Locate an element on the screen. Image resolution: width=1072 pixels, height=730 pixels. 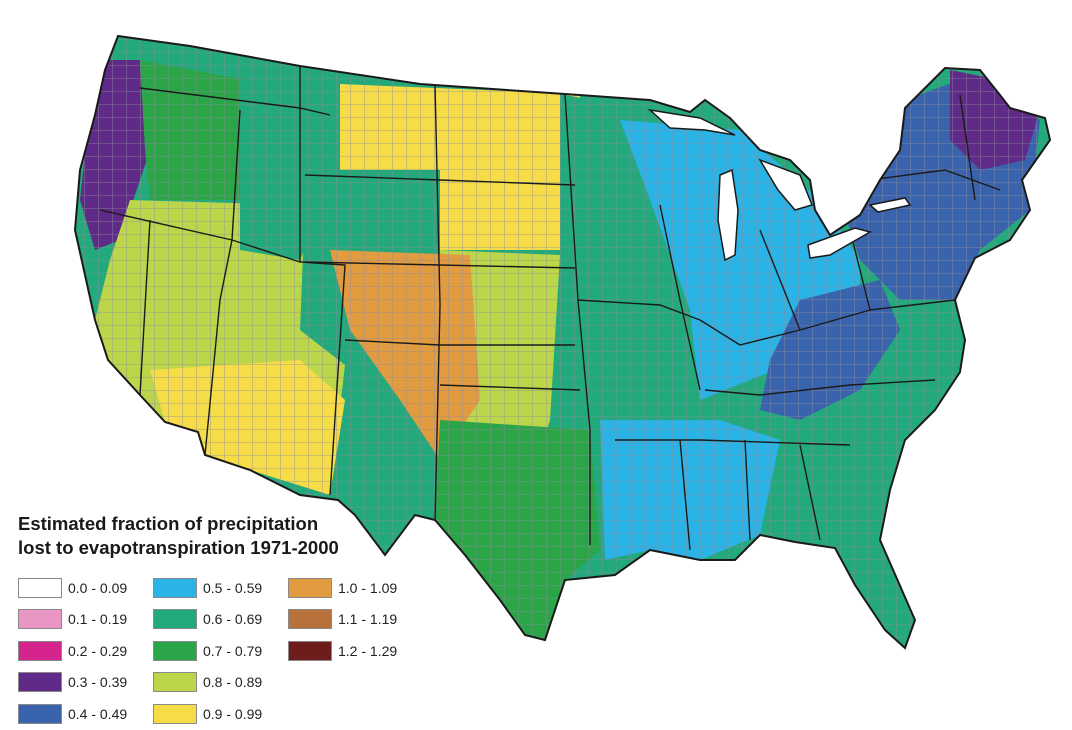
legend-item: 0.6 - 0.69 is located at coordinates (220, 620).